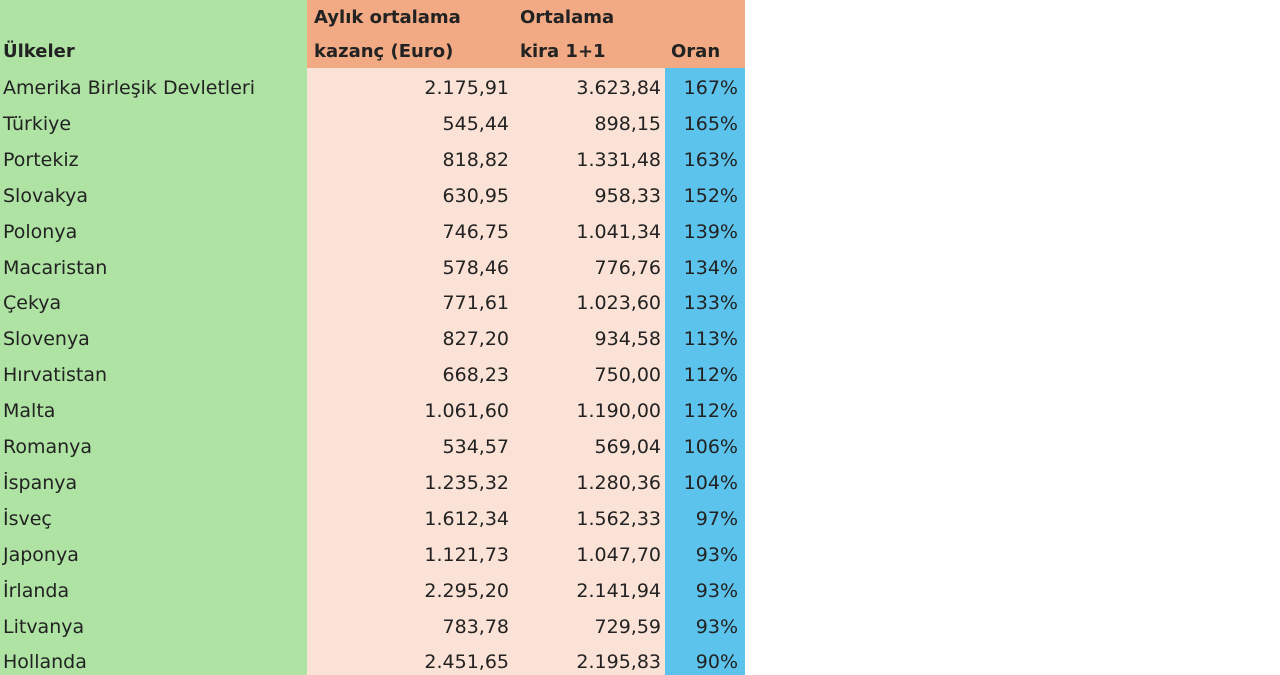 The image size is (1280, 675). Describe the element at coordinates (475, 123) in the screenshot. I see `value-cell: 545,44` at that location.